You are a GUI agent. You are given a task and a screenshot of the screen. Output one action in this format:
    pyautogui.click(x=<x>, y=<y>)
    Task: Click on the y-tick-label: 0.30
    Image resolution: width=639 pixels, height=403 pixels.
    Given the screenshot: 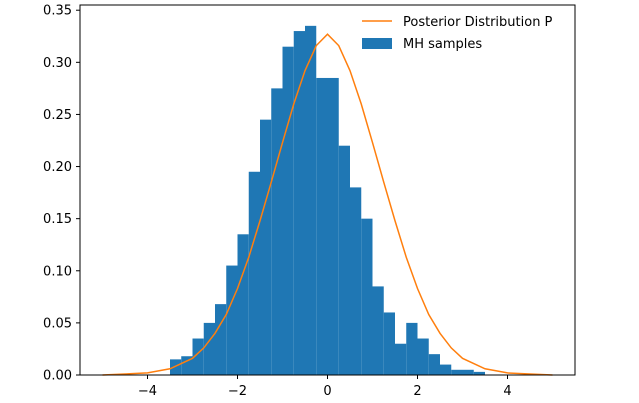 What is the action you would take?
    pyautogui.click(x=57, y=63)
    